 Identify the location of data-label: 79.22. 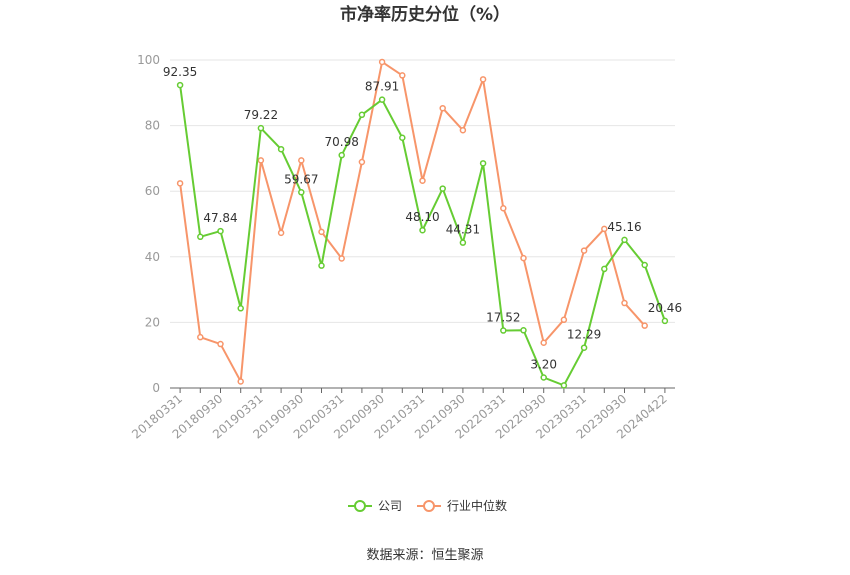
(261, 115).